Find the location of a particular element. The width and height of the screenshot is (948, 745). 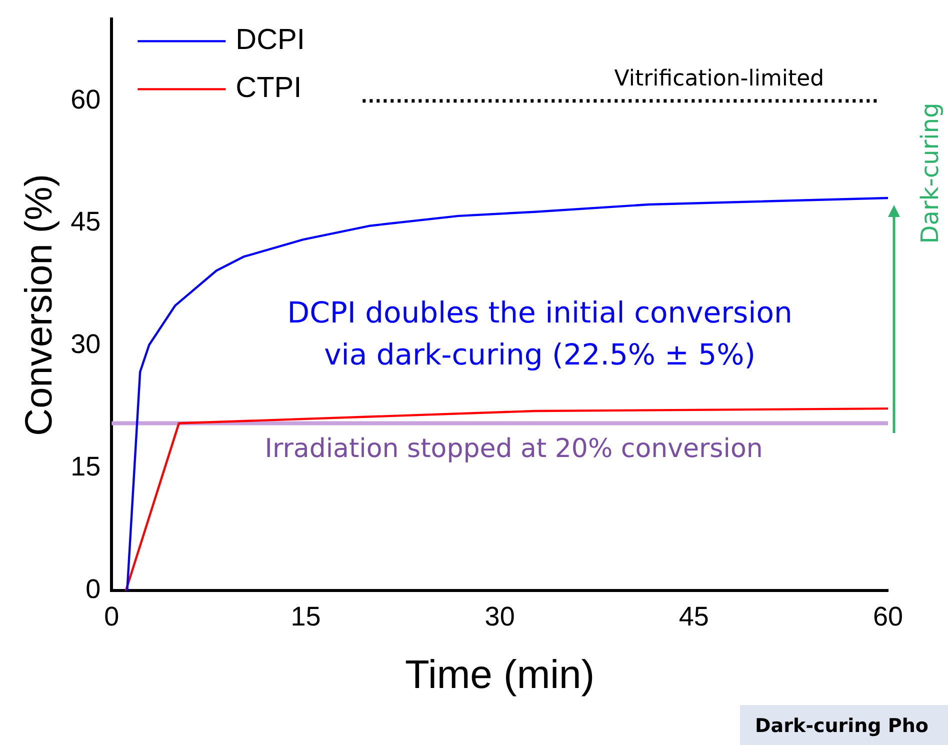

x-tick-label: 15 is located at coordinates (305, 616).